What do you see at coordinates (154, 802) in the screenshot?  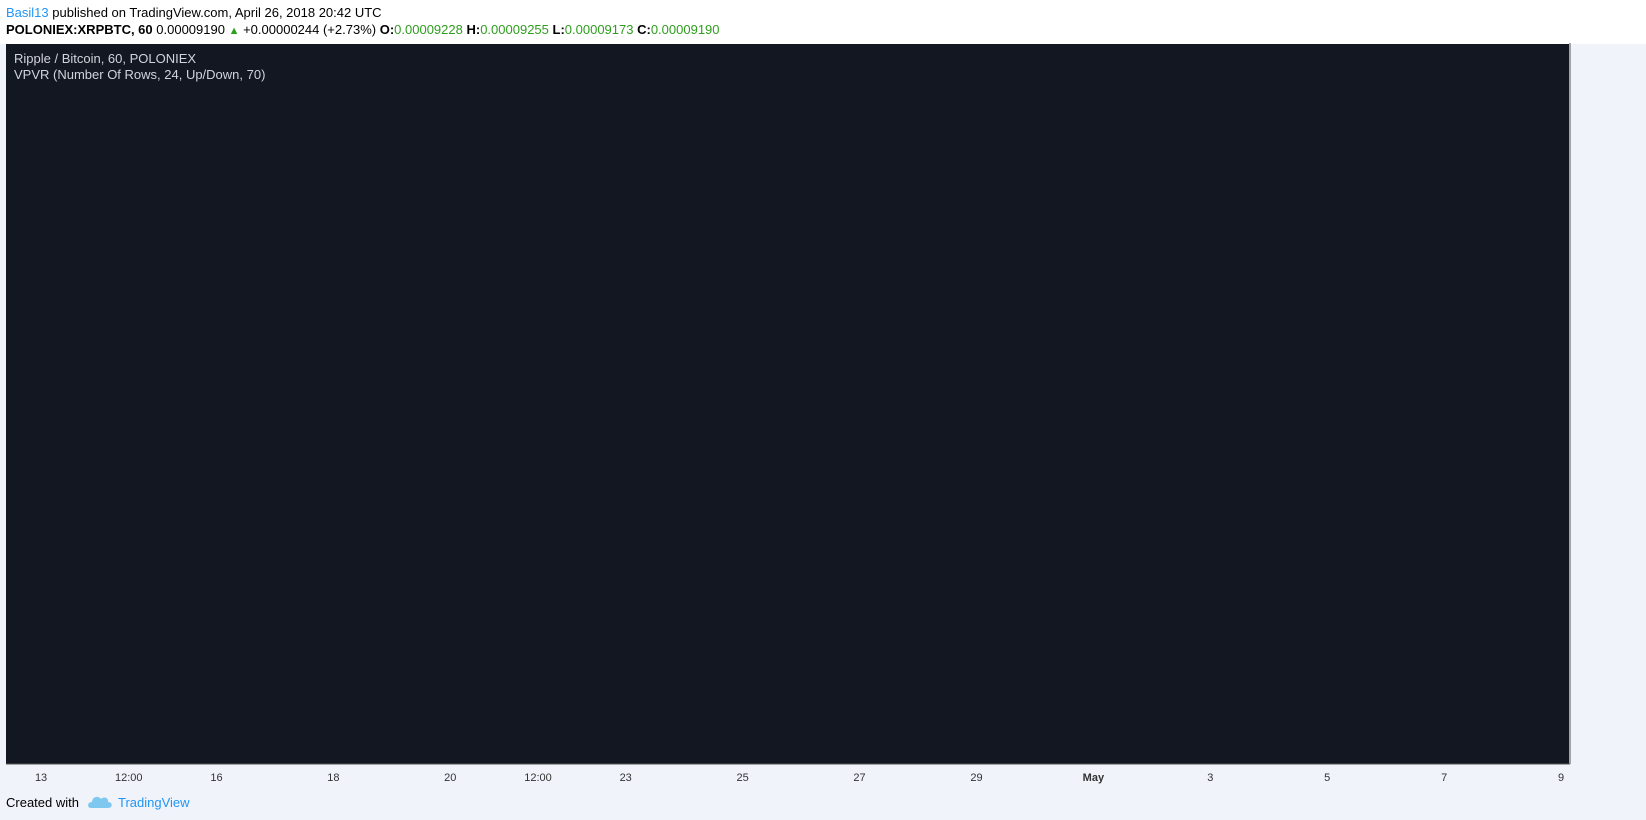 I see `tradingview-link: TradingView` at bounding box center [154, 802].